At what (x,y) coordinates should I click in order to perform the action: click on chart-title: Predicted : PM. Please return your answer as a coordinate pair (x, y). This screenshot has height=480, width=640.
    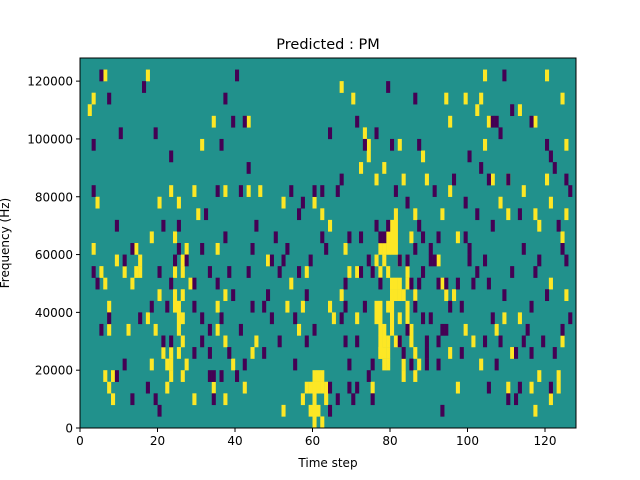
    Looking at the image, I should click on (327, 45).